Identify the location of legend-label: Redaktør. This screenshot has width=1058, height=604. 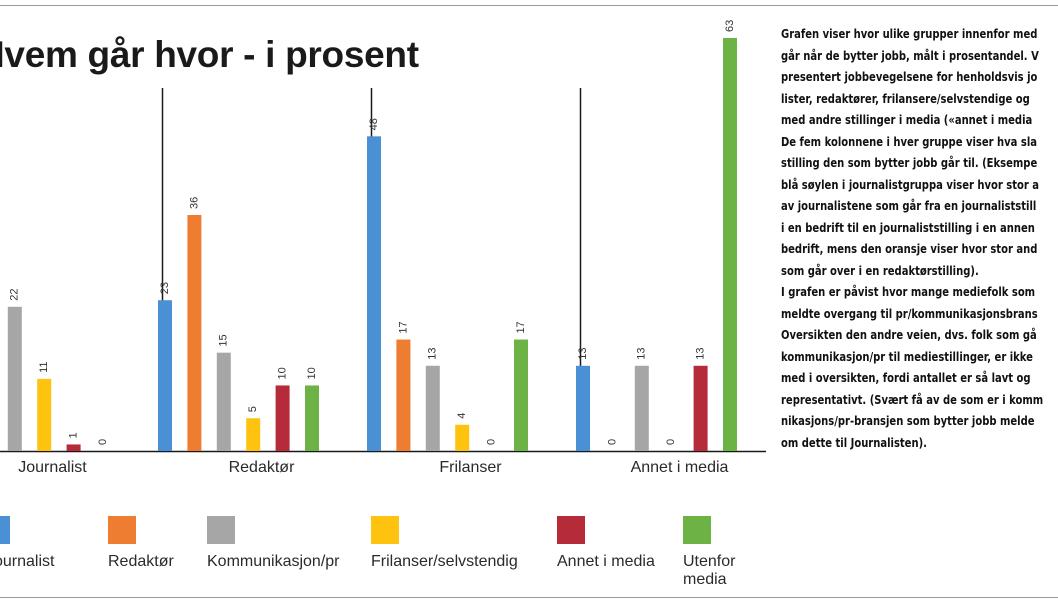
(141, 561).